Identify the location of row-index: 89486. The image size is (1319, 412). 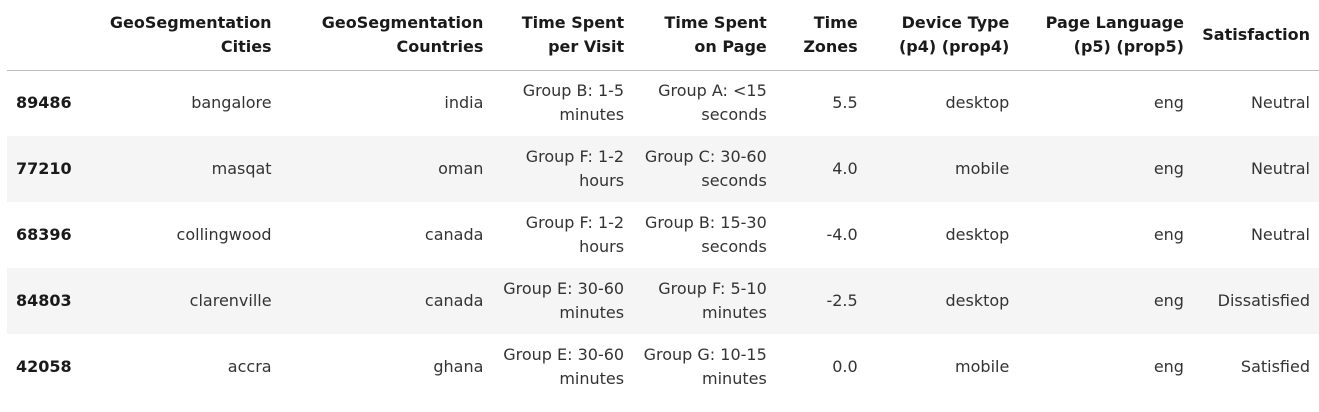
(44, 103).